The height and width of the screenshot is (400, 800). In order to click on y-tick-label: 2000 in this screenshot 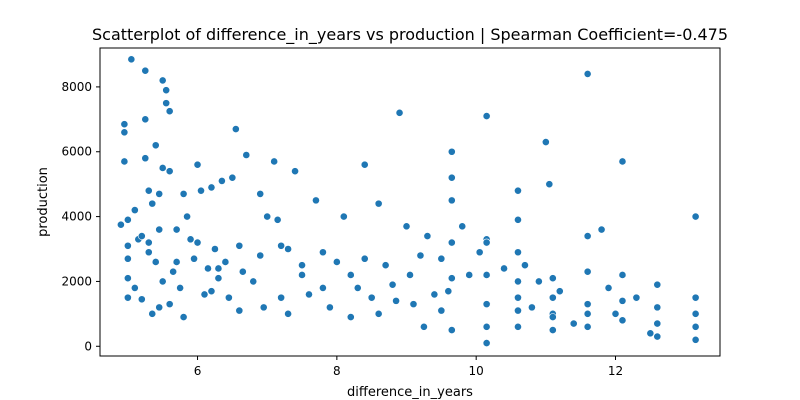, I will do `click(76, 281)`.